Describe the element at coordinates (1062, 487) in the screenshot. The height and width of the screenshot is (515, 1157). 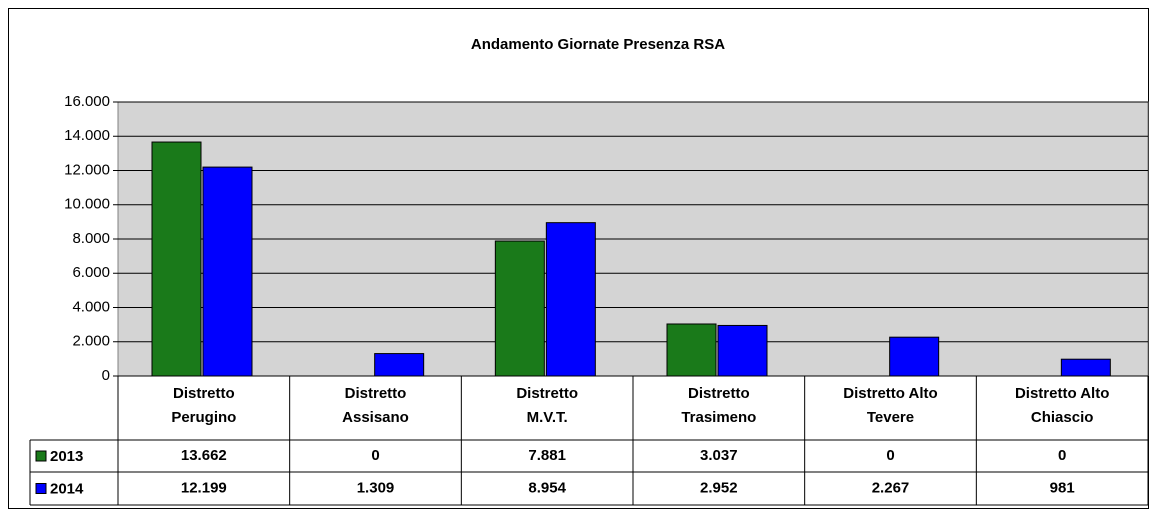
I see `data-label: 981` at that location.